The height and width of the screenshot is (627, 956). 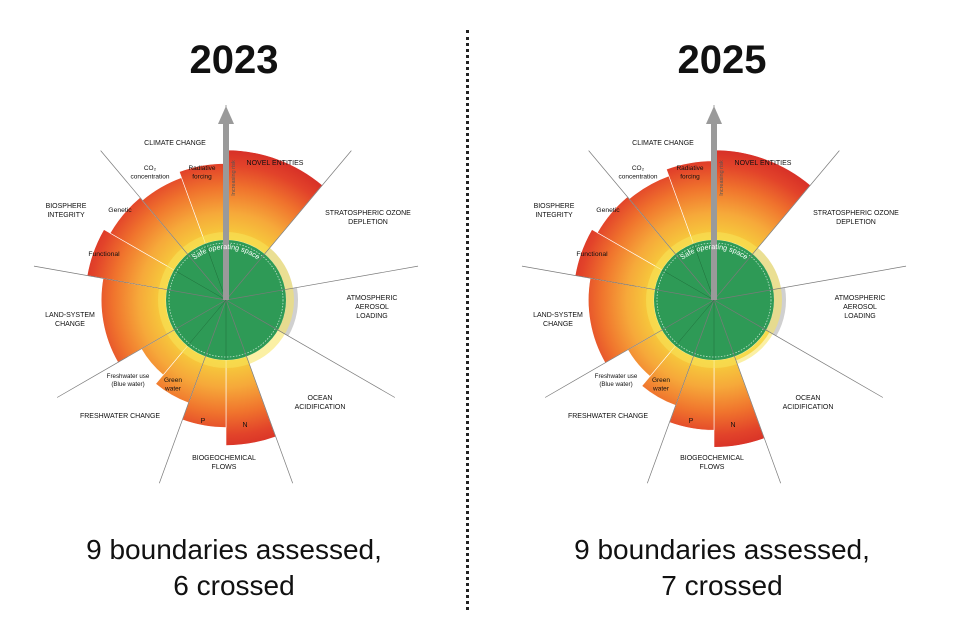 I want to click on caption: 9 boundaries assessed, 7 crossed, so click(x=722, y=568).